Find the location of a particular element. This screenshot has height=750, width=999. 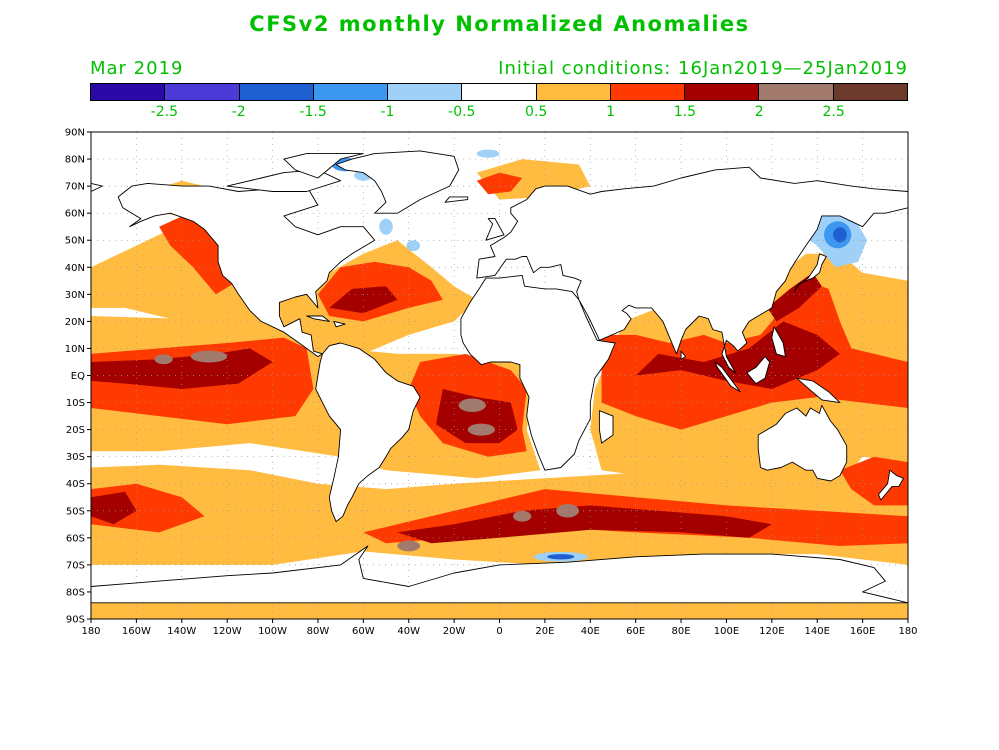

colorbar-label: 2 is located at coordinates (759, 112).